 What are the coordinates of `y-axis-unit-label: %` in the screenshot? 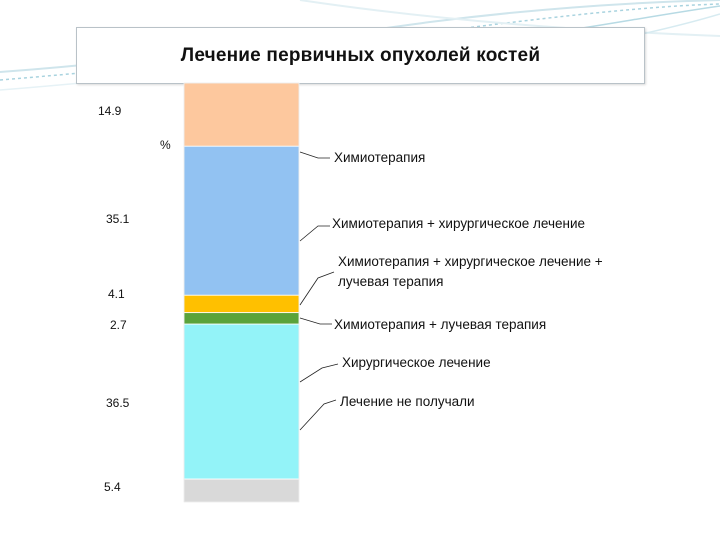 It's located at (165, 145).